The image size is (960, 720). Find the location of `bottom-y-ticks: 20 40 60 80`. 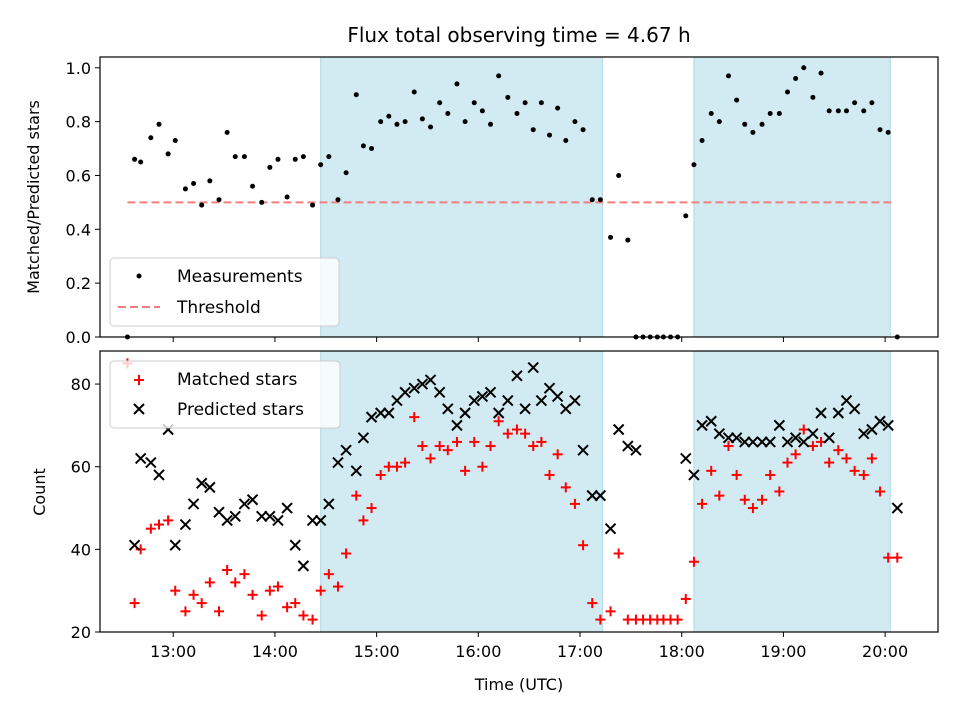

bottom-y-ticks: 20 40 60 80 is located at coordinates (85, 508).